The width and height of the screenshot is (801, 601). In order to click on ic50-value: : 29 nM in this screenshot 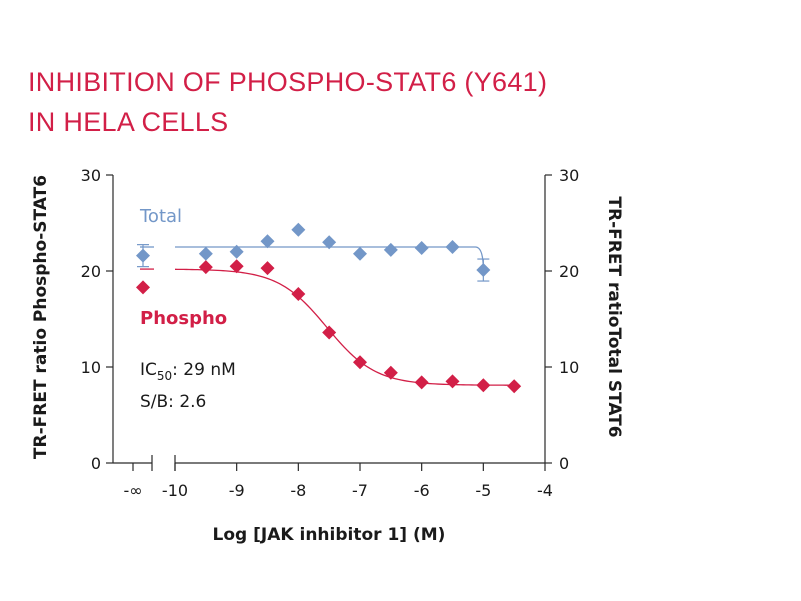, I will do `click(204, 370)`.